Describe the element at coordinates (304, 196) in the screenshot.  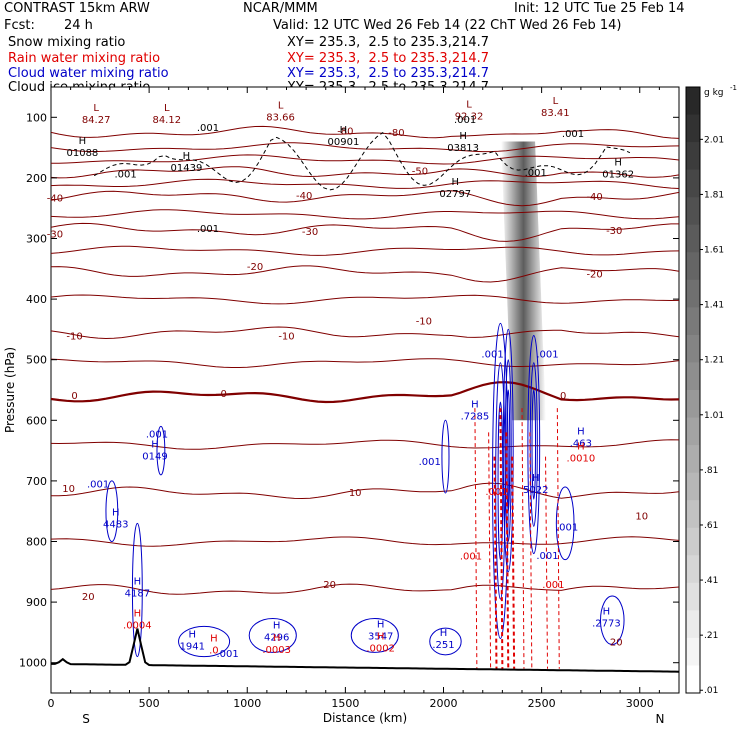
I see `temperature-label: -40` at that location.